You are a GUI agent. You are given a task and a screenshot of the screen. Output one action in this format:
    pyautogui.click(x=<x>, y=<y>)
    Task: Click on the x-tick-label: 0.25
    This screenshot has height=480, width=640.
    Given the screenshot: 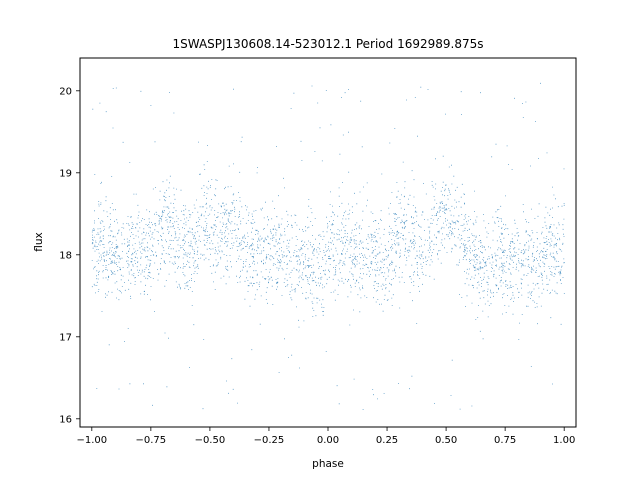 What is the action you would take?
    pyautogui.click(x=387, y=440)
    